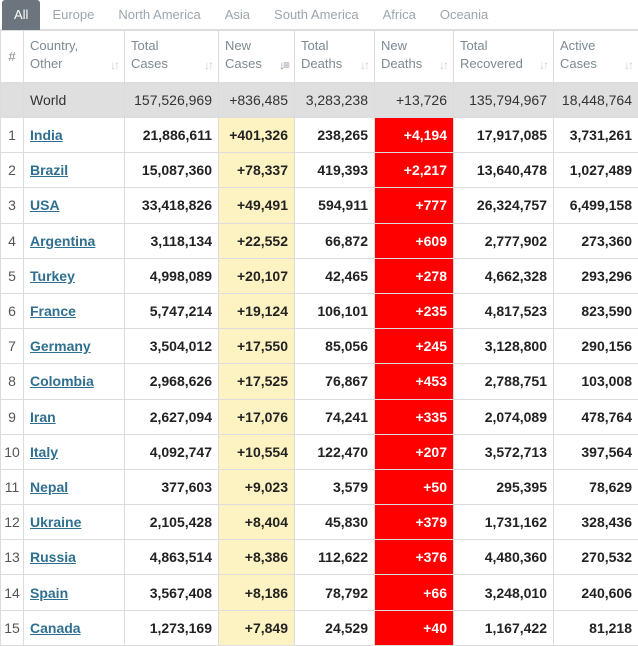 Image resolution: width=638 pixels, height=646 pixels. Describe the element at coordinates (504, 346) in the screenshot. I see `total-recovered-cell: 3,128,800` at that location.